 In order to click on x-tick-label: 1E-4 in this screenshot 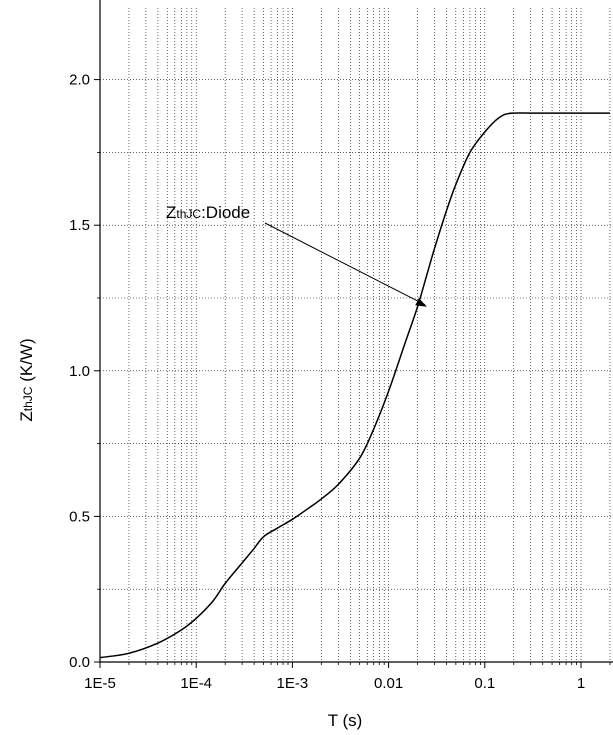, I will do `click(196, 683)`.